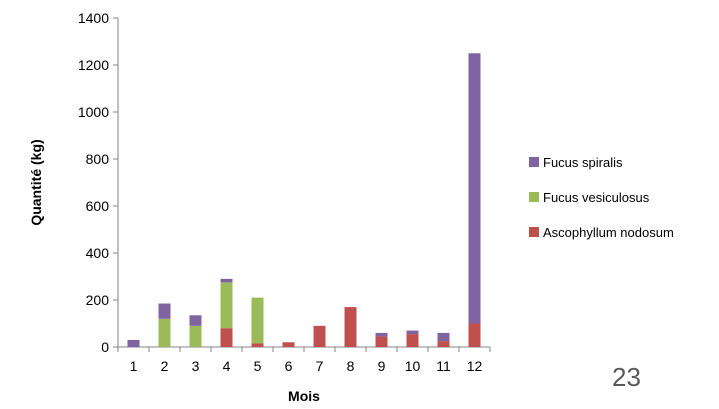  I want to click on y-axis-title: Quantité (kg), so click(36, 182).